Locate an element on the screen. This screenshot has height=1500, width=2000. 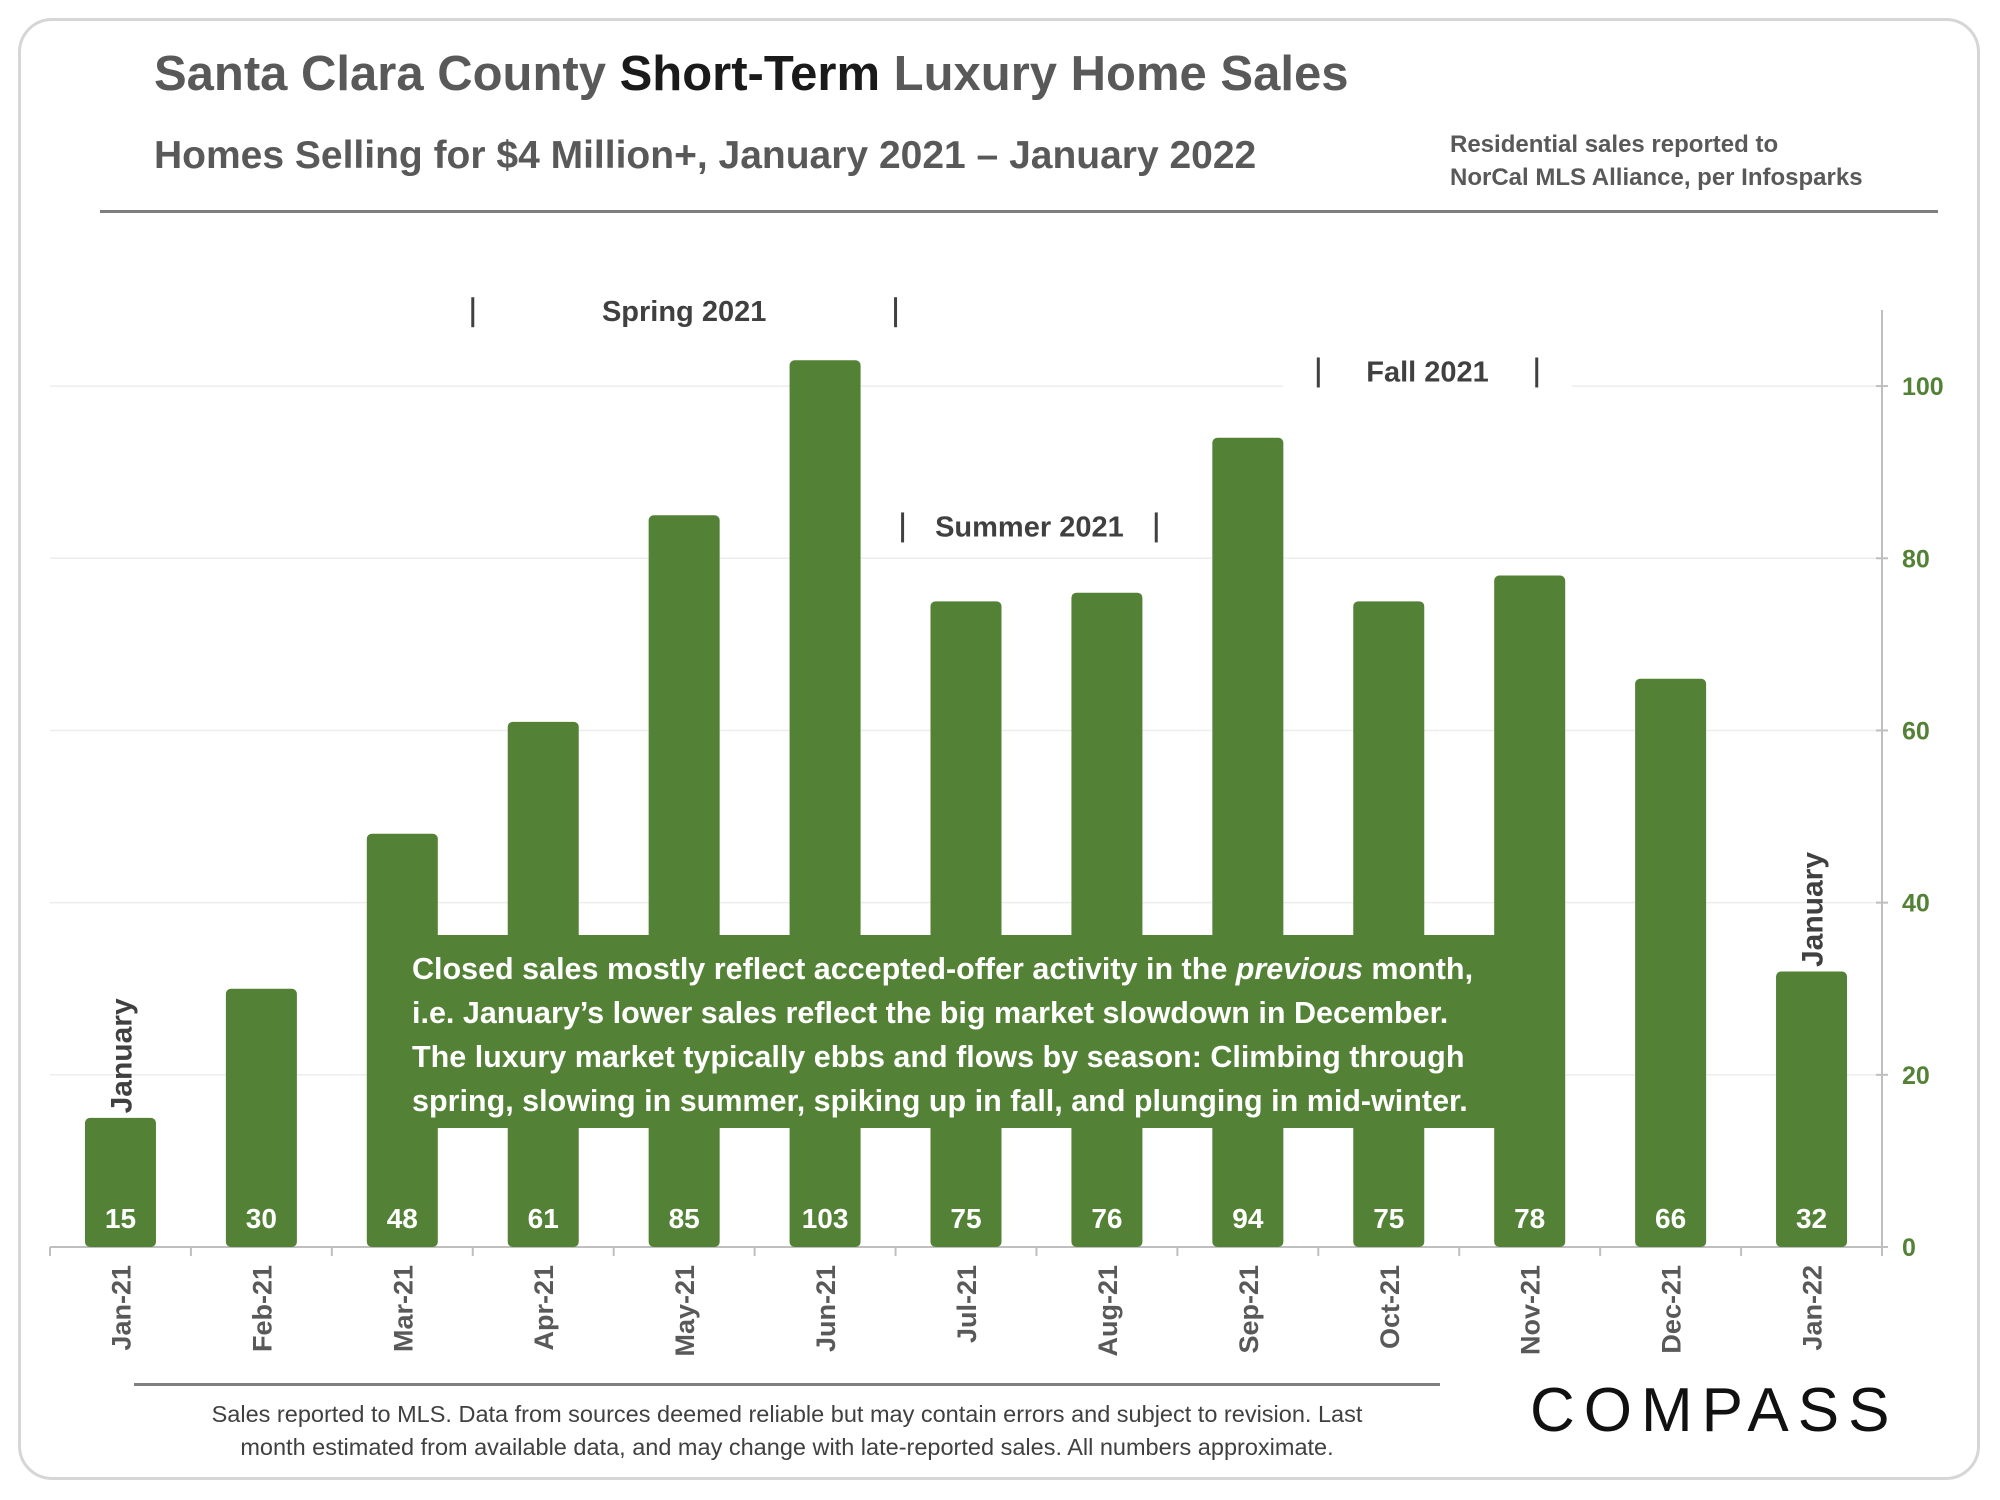
y-tick-label: 0 is located at coordinates (1909, 1248).